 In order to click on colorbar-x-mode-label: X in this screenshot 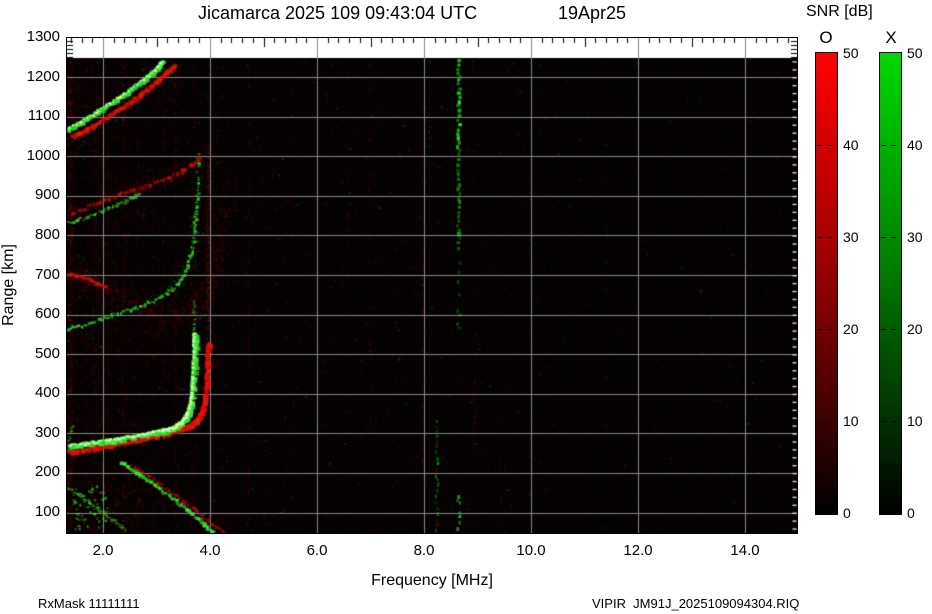, I will do `click(891, 37)`.